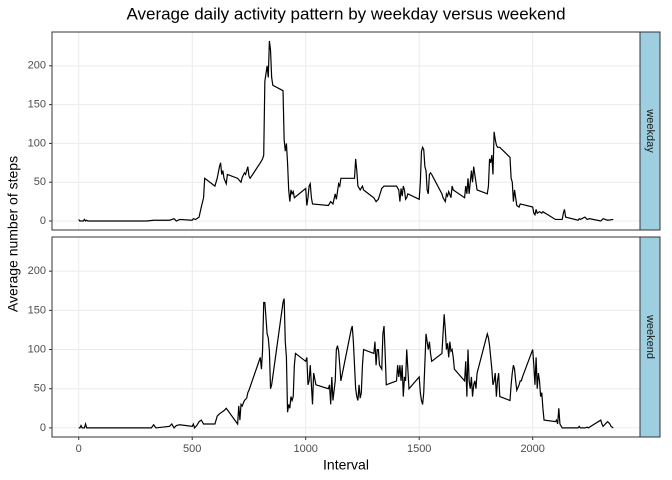 Image resolution: width=672 pixels, height=480 pixels. Describe the element at coordinates (79, 449) in the screenshot. I see `x-tick-label: 0` at that location.